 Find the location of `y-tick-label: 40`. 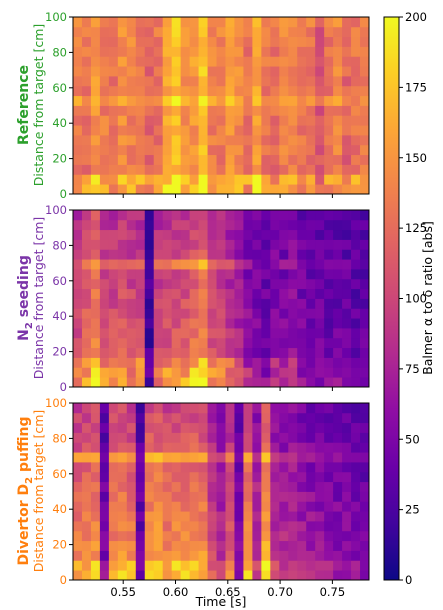

y-tick-label: 40 is located at coordinates (59, 509).